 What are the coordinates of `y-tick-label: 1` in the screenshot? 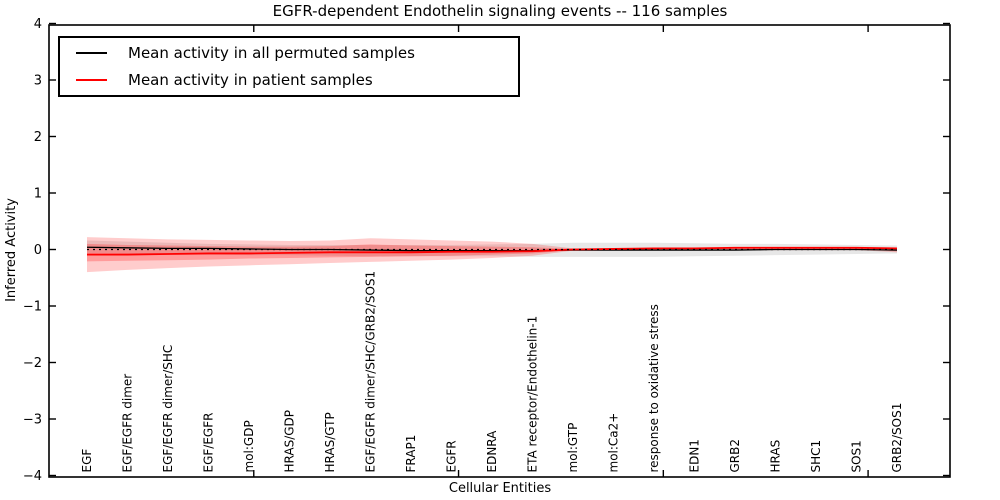 It's located at (38, 194).